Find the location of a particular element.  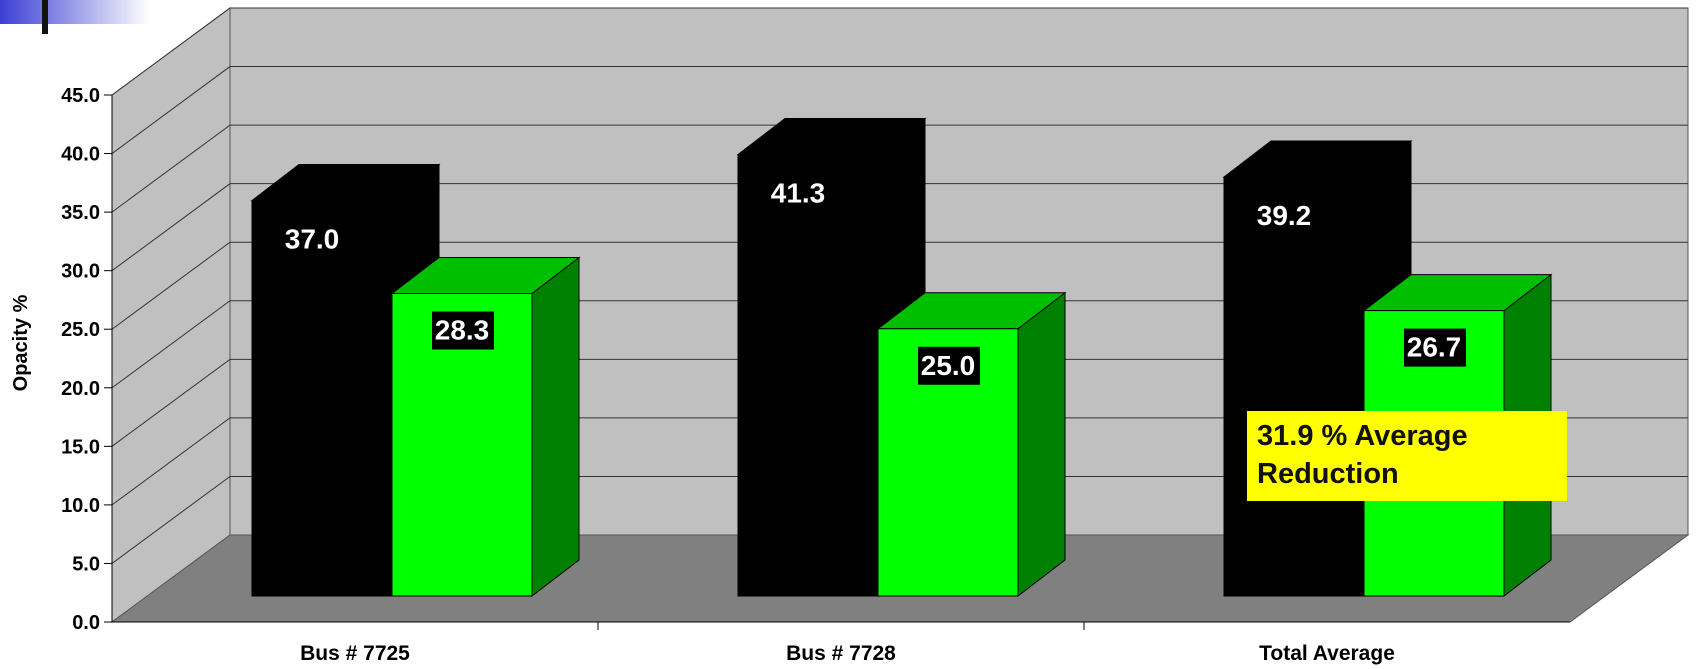

x-category-label: Bus # 7725 is located at coordinates (355, 653).